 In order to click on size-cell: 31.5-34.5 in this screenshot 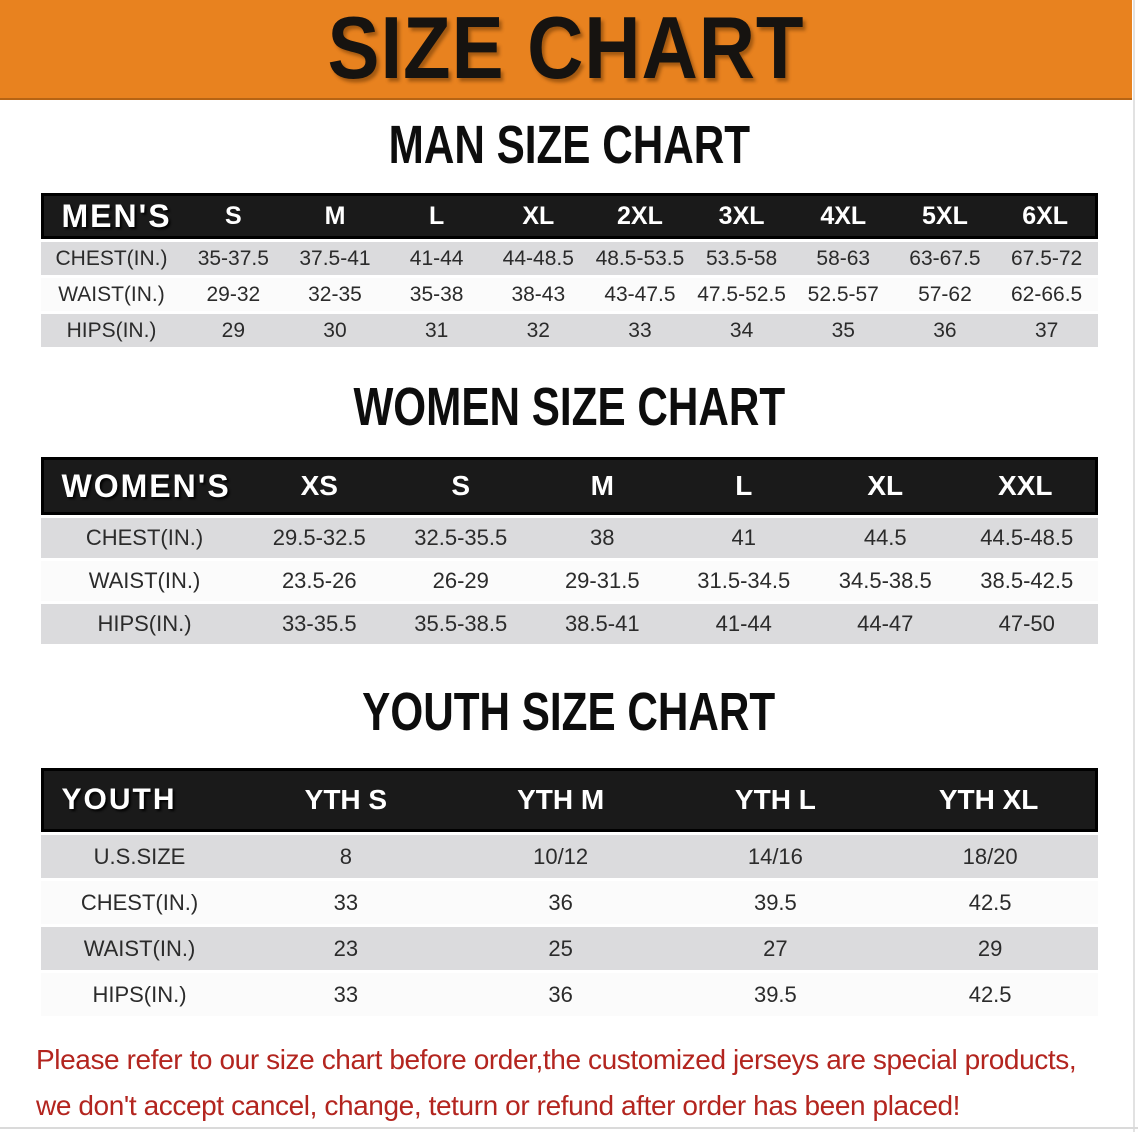, I will do `click(744, 581)`.